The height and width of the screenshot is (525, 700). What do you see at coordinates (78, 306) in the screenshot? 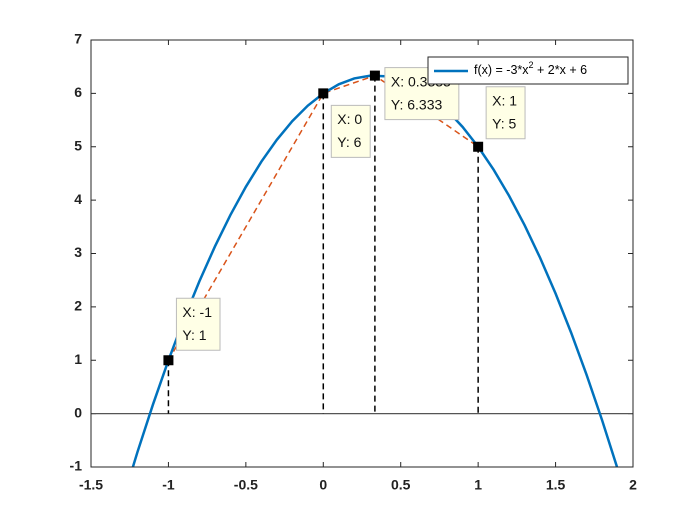
I see `y-tick-label: 2` at bounding box center [78, 306].